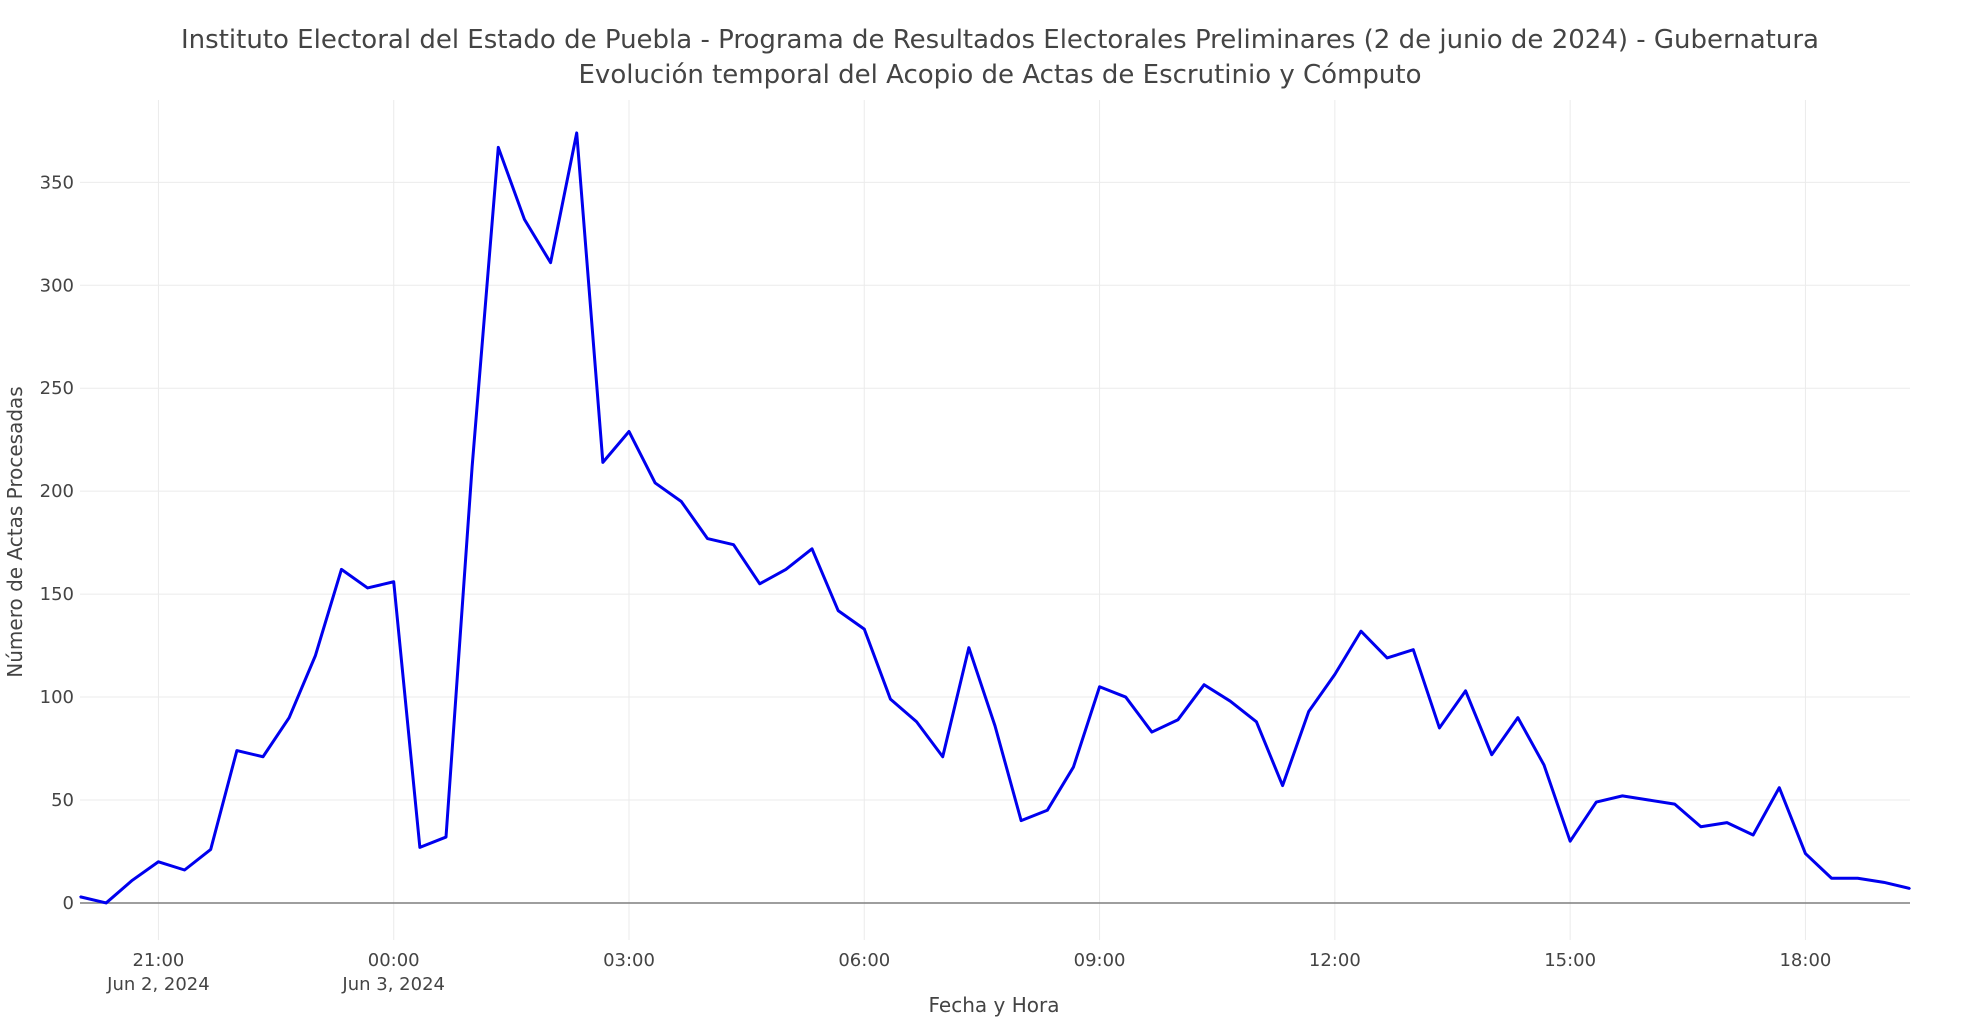  I want to click on x-tick-sublabel: Jun 2, 2024, so click(158, 984).